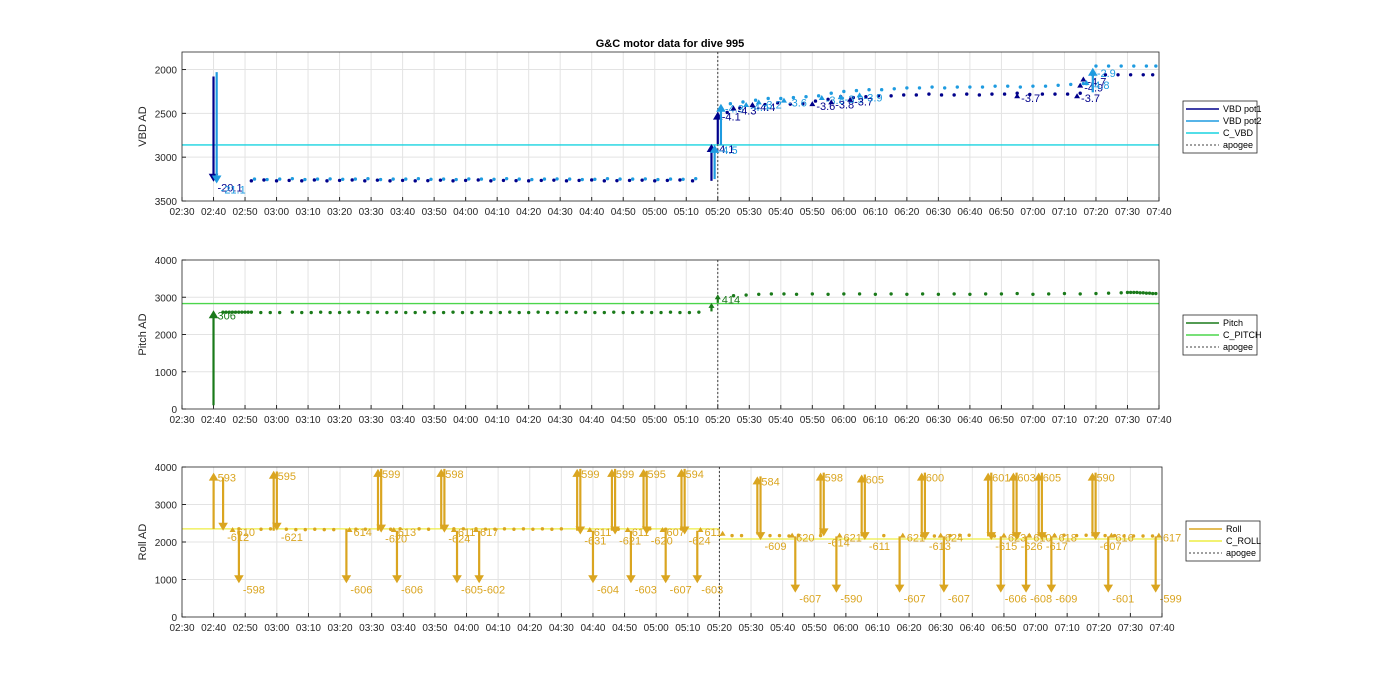 Image resolution: width=1400 pixels, height=693 pixels. I want to click on y-tick-label: 1000, so click(166, 373).